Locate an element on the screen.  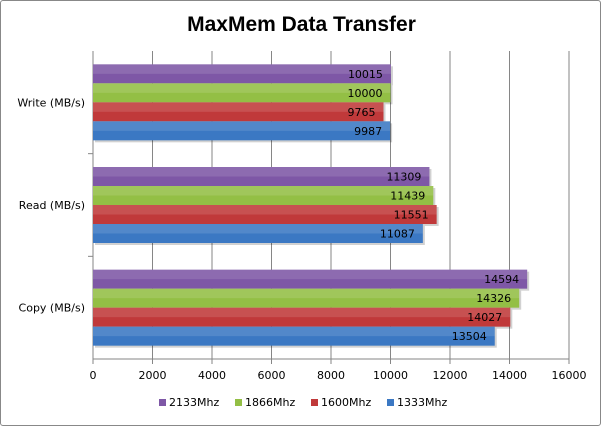
data-label: 11551 is located at coordinates (411, 215).